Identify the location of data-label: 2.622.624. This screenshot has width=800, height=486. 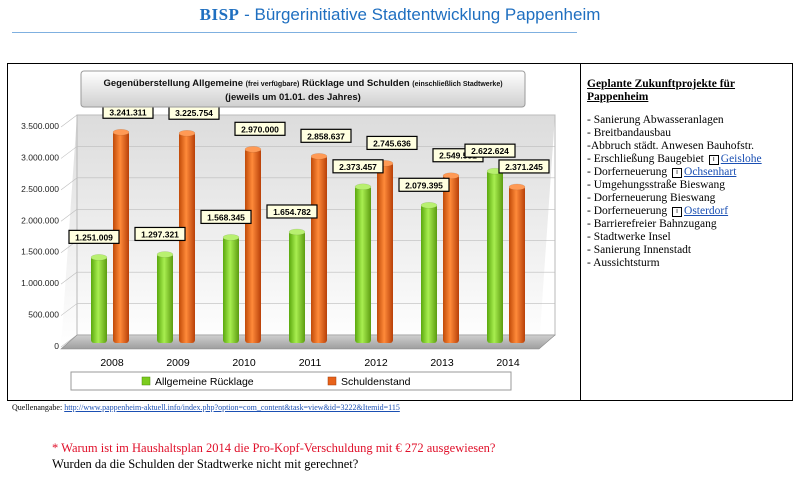
(490, 151).